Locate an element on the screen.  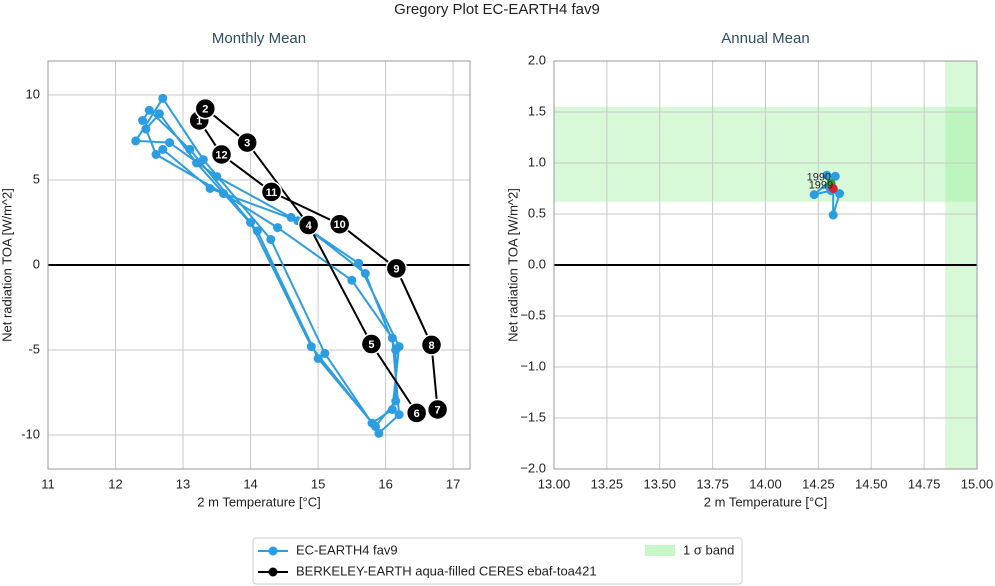
subplot-title: Monthly Mean is located at coordinates (259, 38).